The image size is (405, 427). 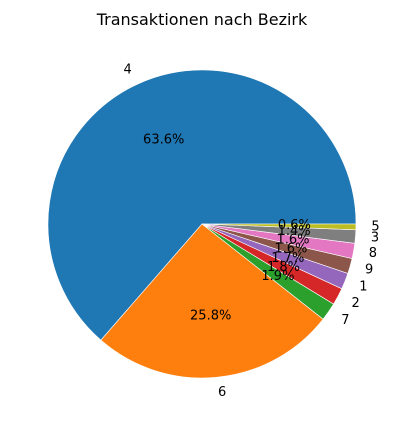 What do you see at coordinates (373, 253) in the screenshot?
I see `category-label-8: 8` at bounding box center [373, 253].